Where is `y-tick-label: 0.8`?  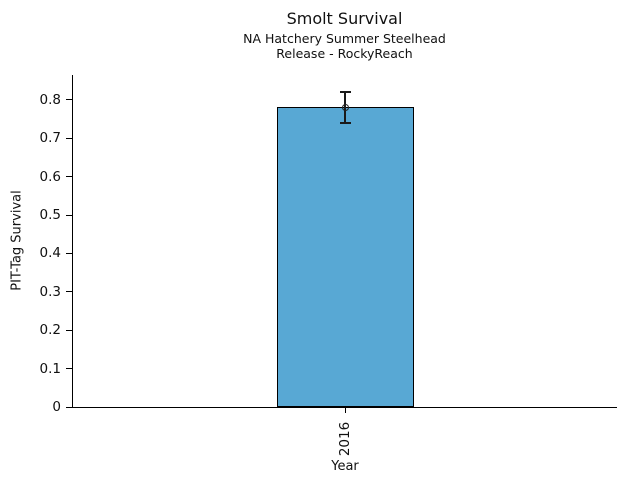 y-tick-label: 0.8 is located at coordinates (50, 99).